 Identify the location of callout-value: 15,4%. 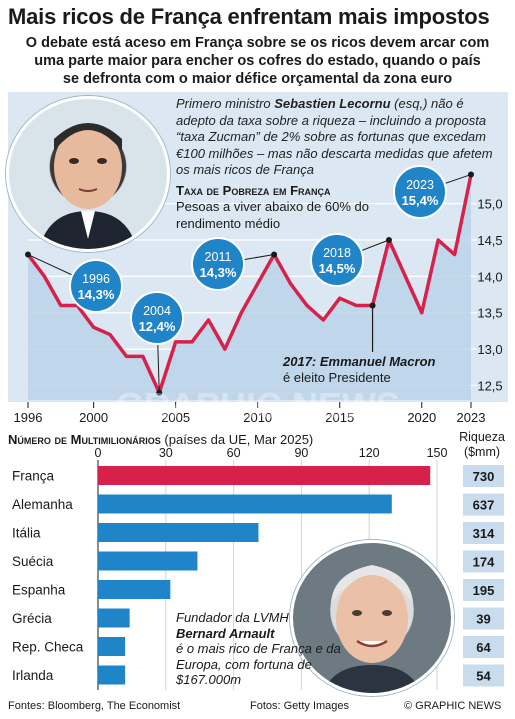
(420, 200).